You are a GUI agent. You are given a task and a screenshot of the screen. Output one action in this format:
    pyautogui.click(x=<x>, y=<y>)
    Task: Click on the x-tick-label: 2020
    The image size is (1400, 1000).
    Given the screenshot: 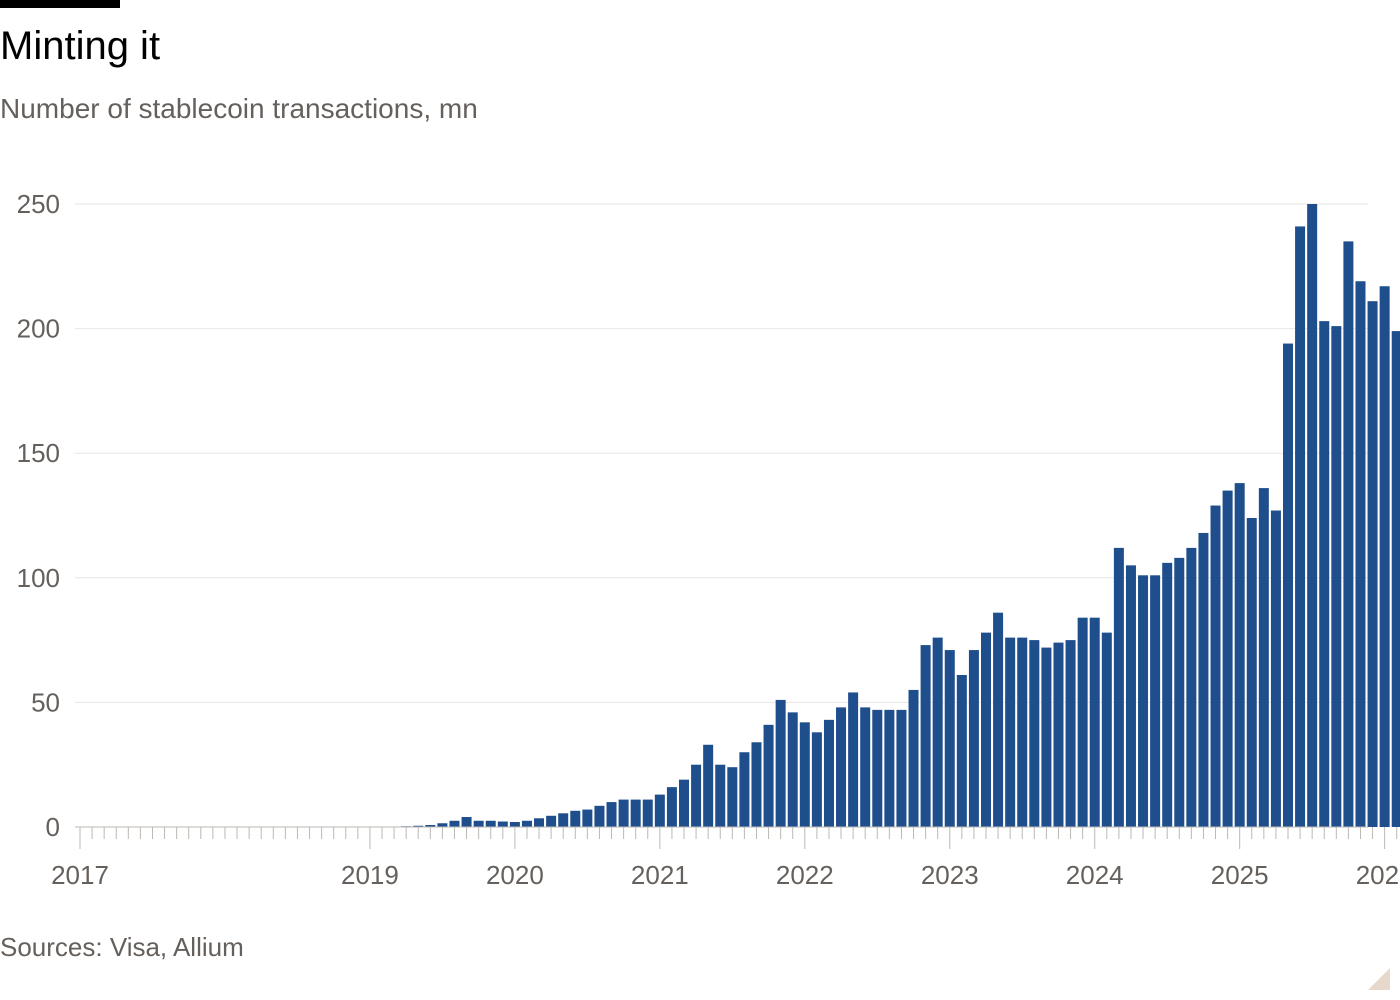 What is the action you would take?
    pyautogui.click(x=515, y=875)
    